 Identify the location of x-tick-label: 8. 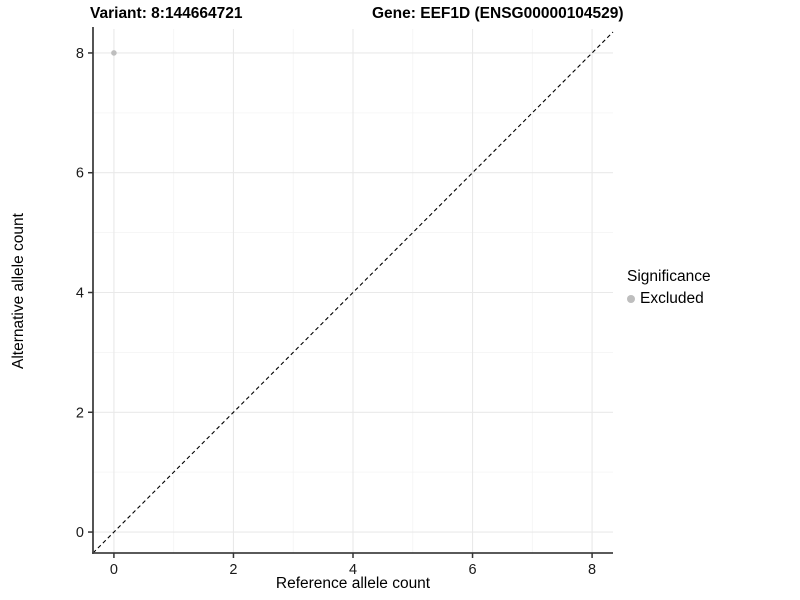
(592, 570).